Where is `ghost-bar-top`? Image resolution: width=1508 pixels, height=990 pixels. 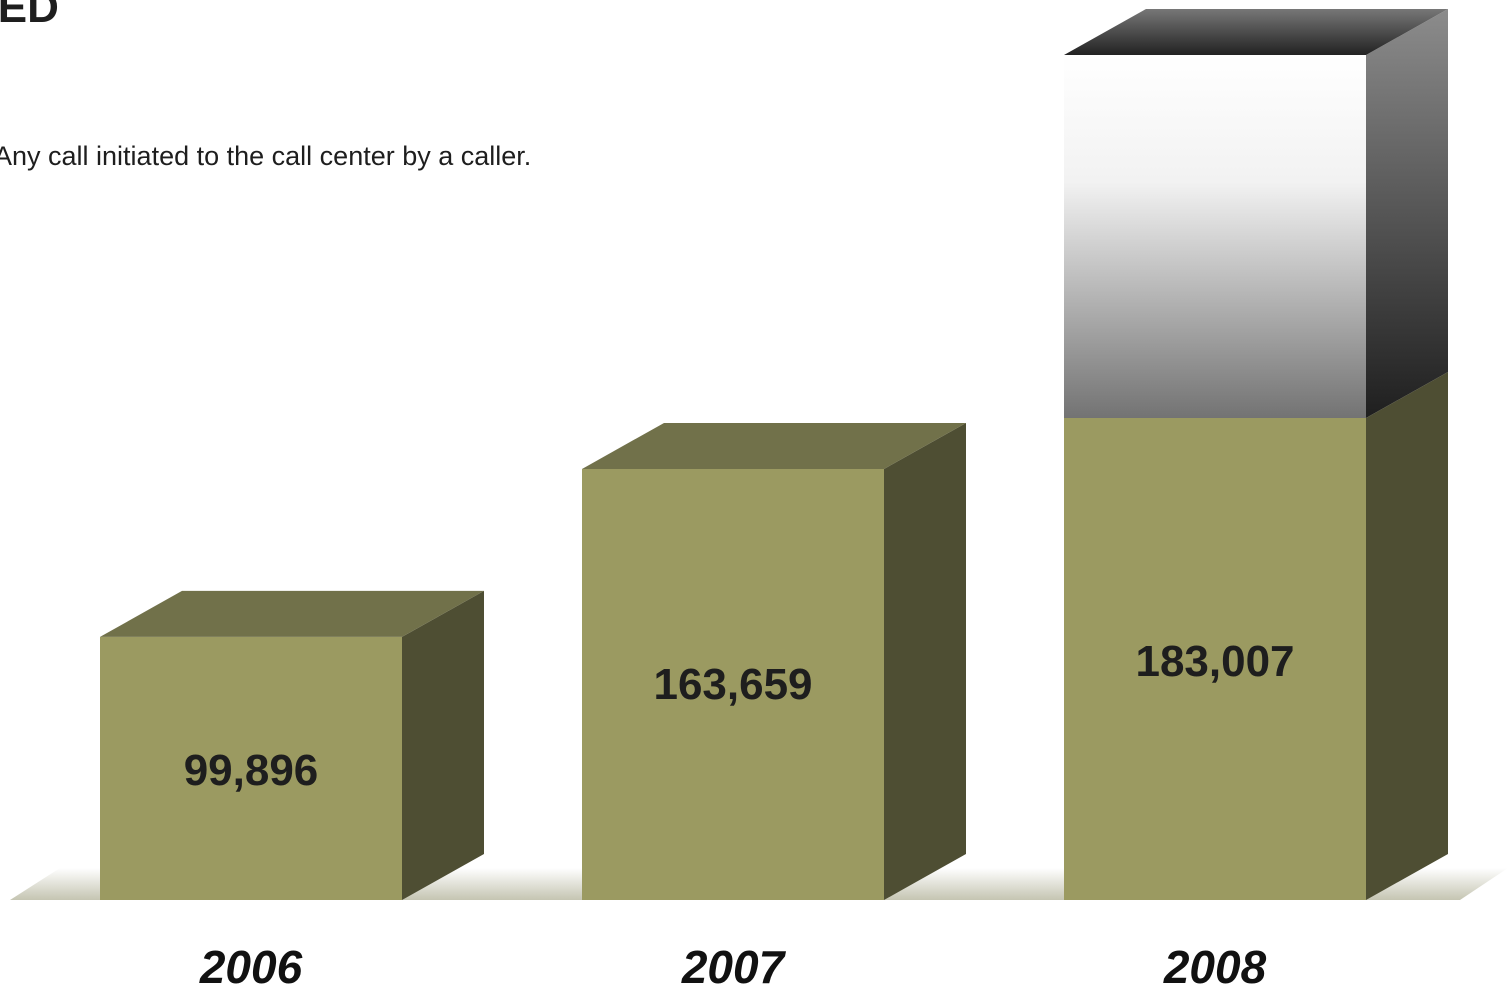
ghost-bar-top is located at coordinates (1256, 32).